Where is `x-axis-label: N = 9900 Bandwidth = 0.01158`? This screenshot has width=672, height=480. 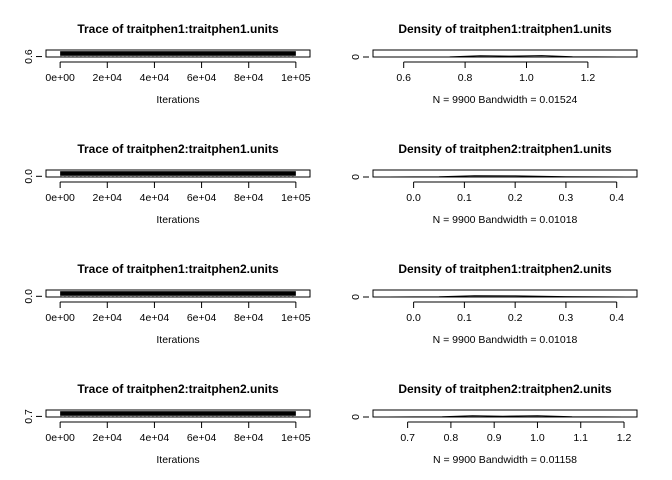 x-axis-label: N = 9900 Bandwidth = 0.01158 is located at coordinates (505, 460).